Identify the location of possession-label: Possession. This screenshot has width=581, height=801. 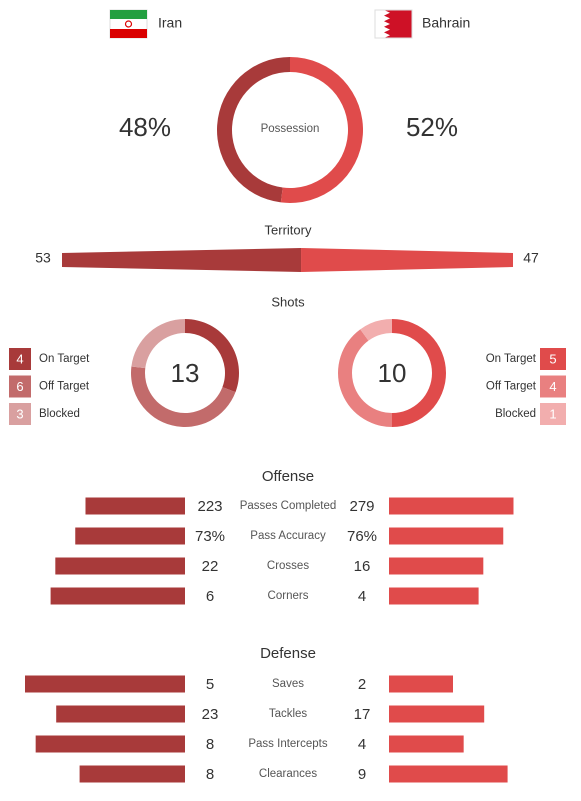
(290, 129).